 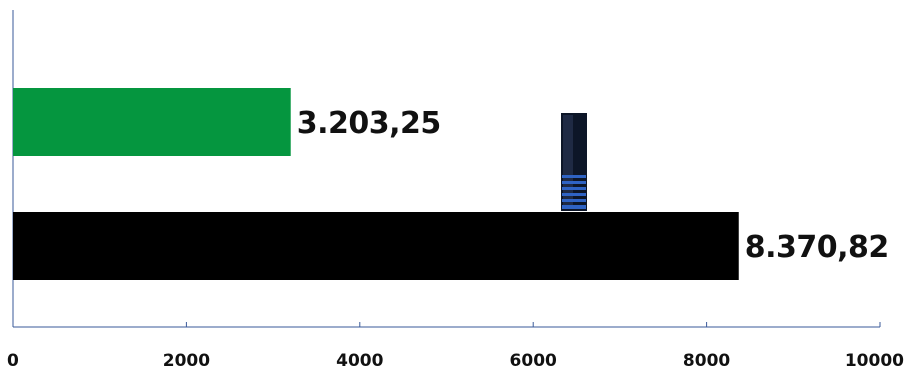 I want to click on chart-x-ticks: 0 2000 4000 6000 8000 10000, so click(x=455, y=346).